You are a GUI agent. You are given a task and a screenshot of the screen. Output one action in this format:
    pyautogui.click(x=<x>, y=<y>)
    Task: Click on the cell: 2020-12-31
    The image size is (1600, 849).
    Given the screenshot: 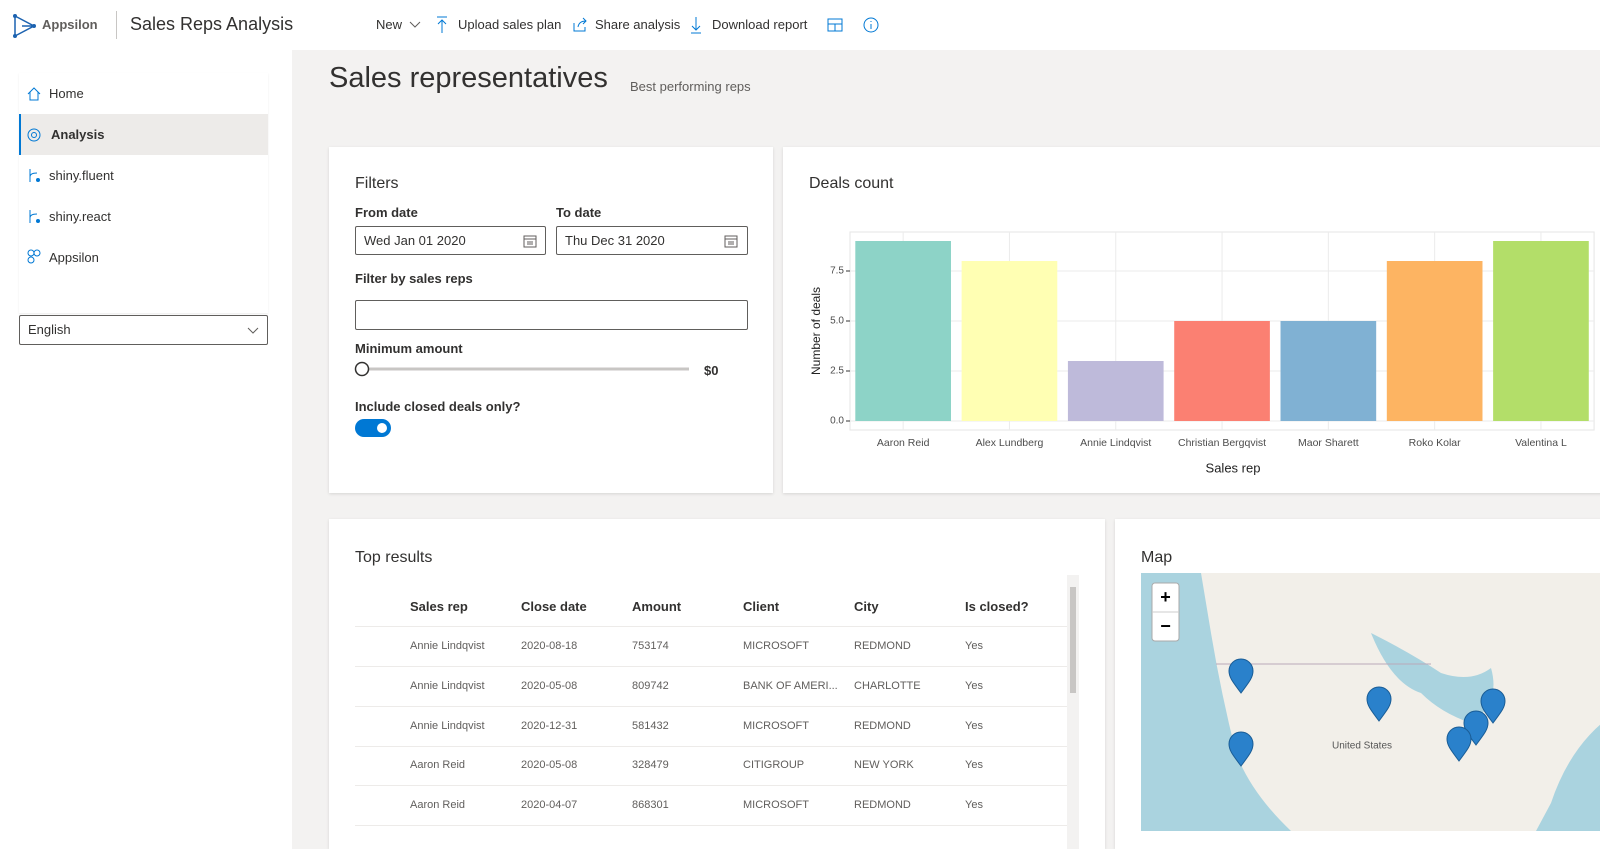 What is the action you would take?
    pyautogui.click(x=549, y=725)
    